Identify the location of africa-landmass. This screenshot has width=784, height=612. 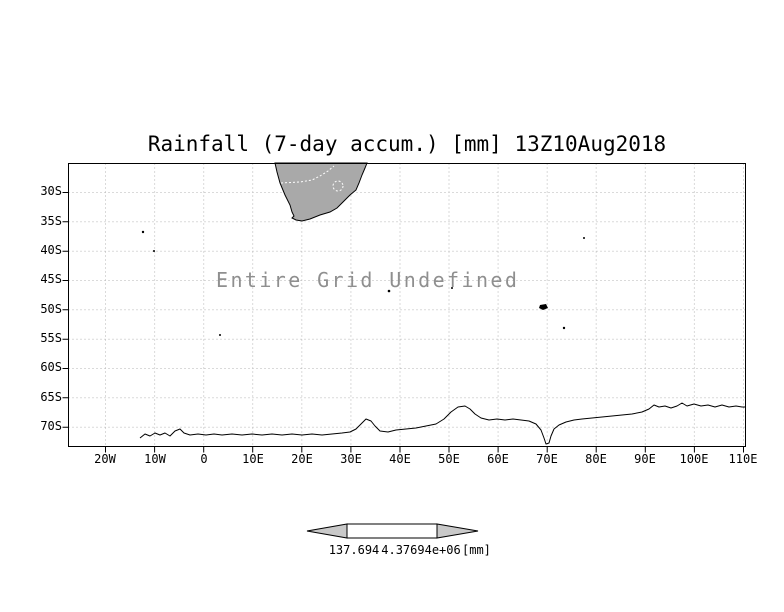
(321, 192).